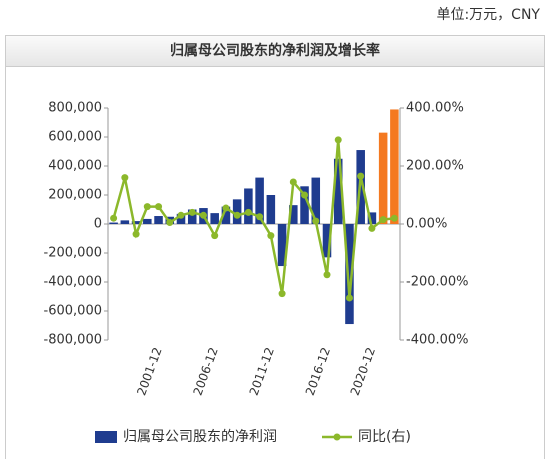 The height and width of the screenshot is (463, 550). Describe the element at coordinates (73, 253) in the screenshot. I see `y-tick-label: -200,000` at that location.